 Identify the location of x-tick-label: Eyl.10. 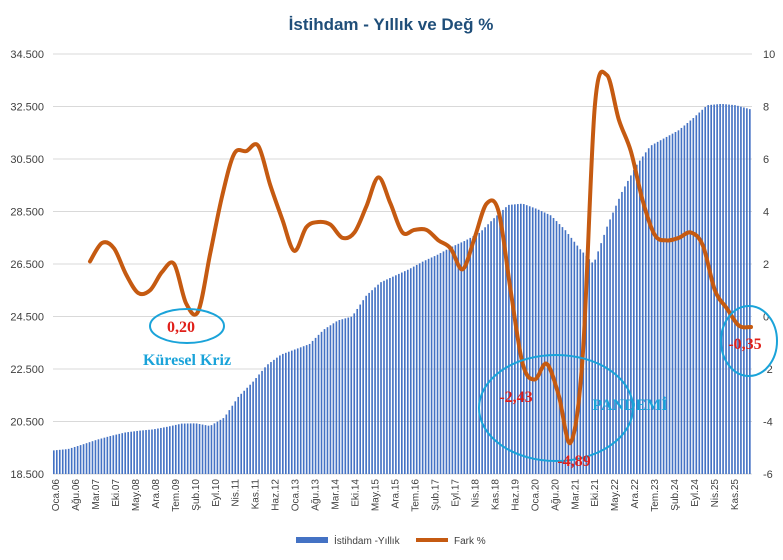
(216, 493).